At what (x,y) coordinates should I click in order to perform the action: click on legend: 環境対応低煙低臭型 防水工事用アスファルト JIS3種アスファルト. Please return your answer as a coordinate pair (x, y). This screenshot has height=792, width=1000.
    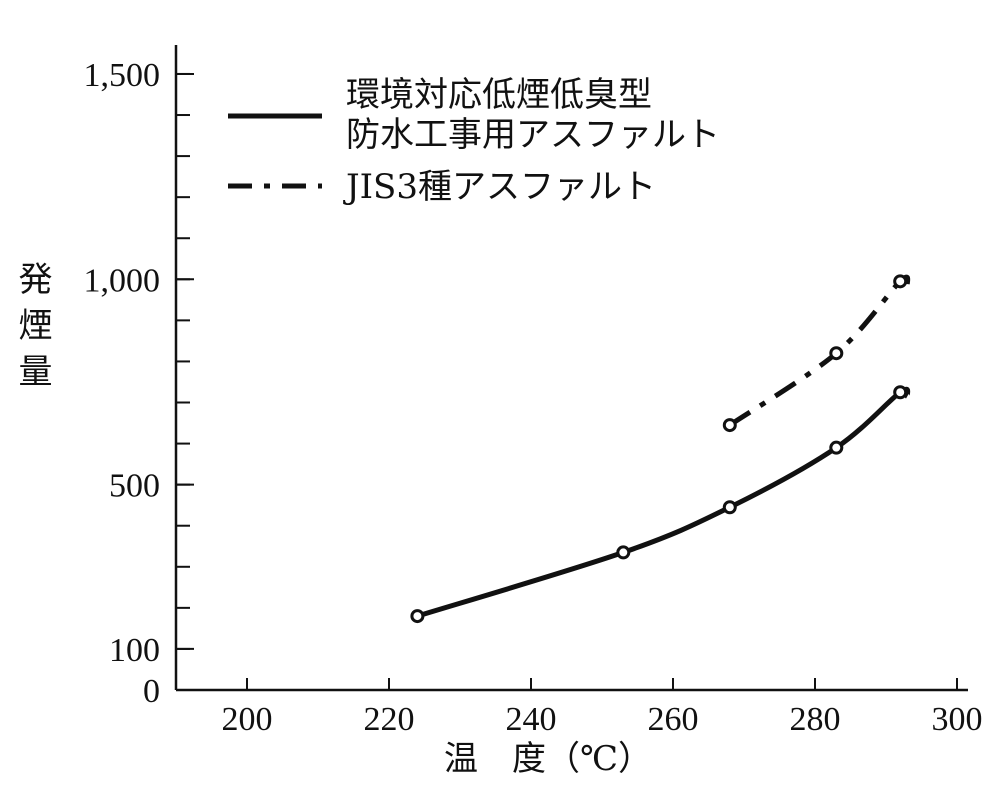
    Looking at the image, I should click on (474, 141).